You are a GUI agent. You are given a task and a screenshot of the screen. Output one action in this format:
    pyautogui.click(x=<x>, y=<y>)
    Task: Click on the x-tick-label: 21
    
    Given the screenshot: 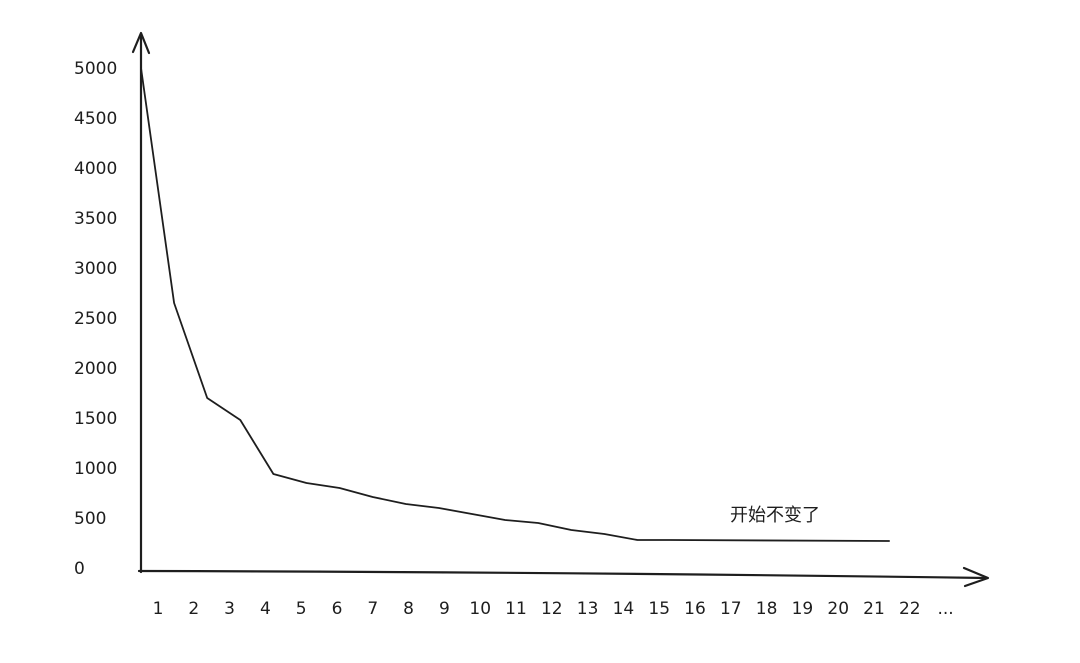 What is the action you would take?
    pyautogui.click(x=874, y=609)
    